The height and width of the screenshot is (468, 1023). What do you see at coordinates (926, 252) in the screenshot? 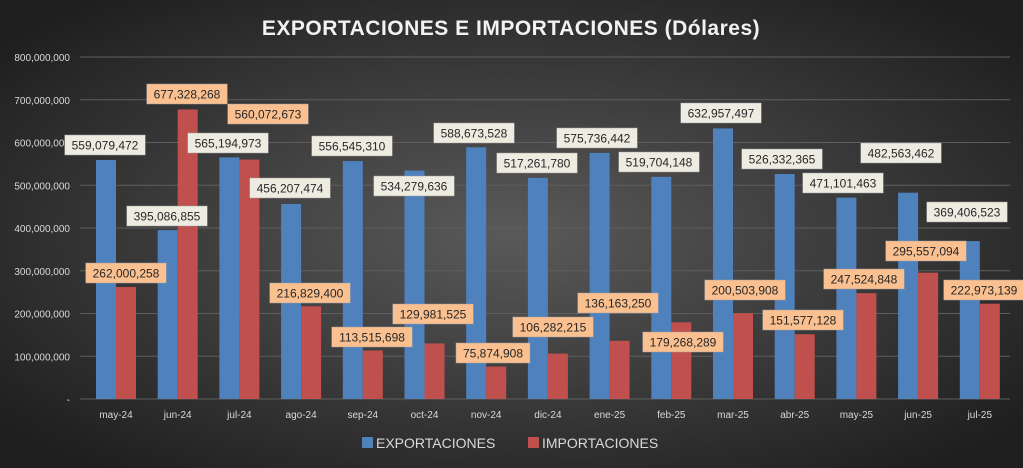
I see `data-label: 295,557,094` at bounding box center [926, 252].